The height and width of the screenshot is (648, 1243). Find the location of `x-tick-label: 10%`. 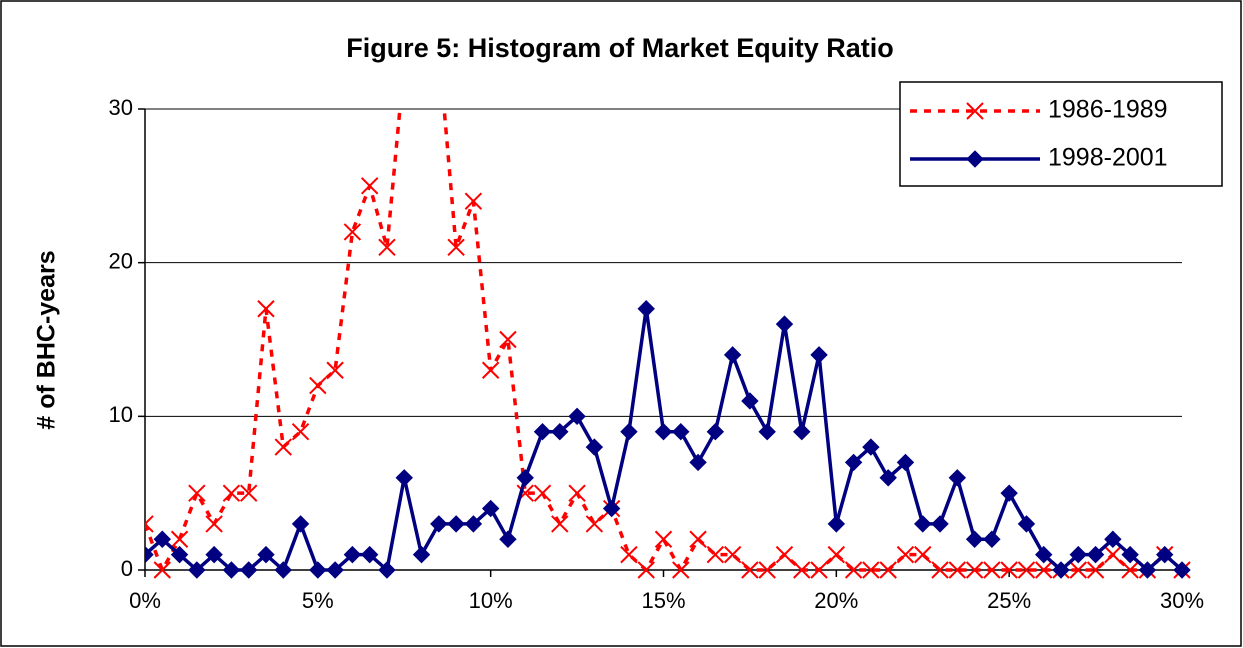

x-tick-label: 10% is located at coordinates (491, 600).